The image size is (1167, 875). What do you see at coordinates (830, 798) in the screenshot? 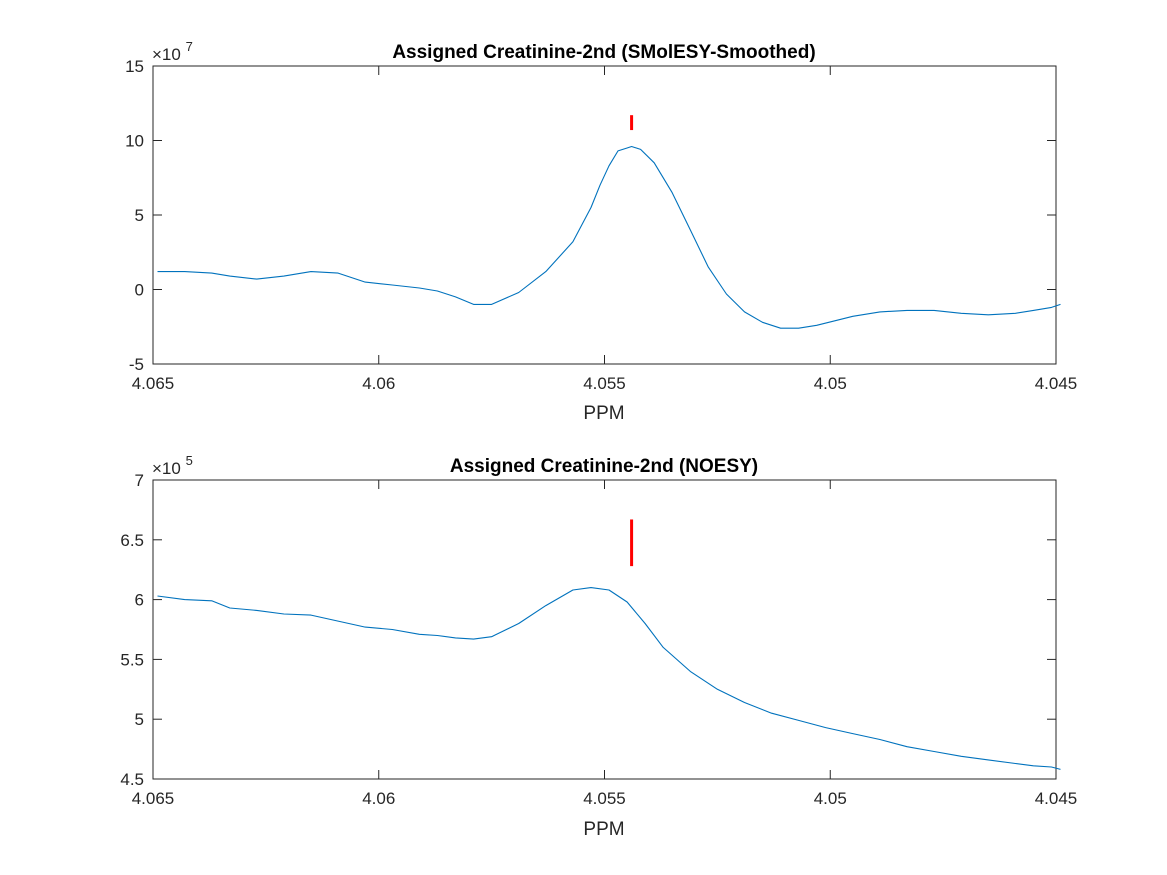
I see `chart-2-xtick-label: 4.05` at bounding box center [830, 798].